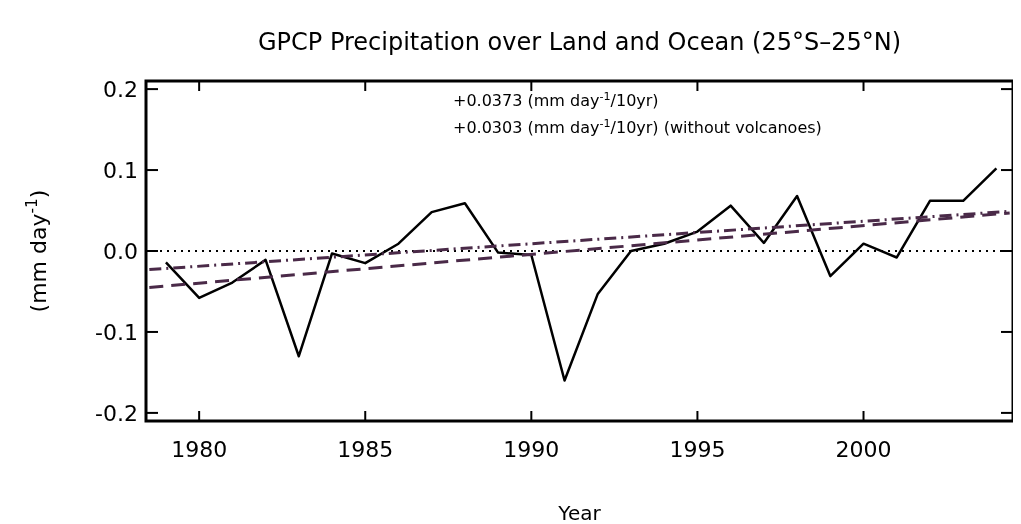 The height and width of the screenshot is (524, 1021). I want to click on y-tick-label: 0.1, so click(120, 170).